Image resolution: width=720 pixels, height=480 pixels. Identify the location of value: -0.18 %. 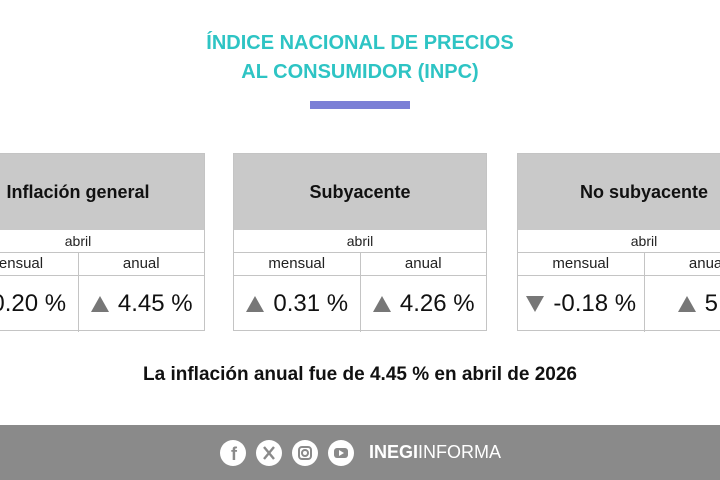
(595, 303).